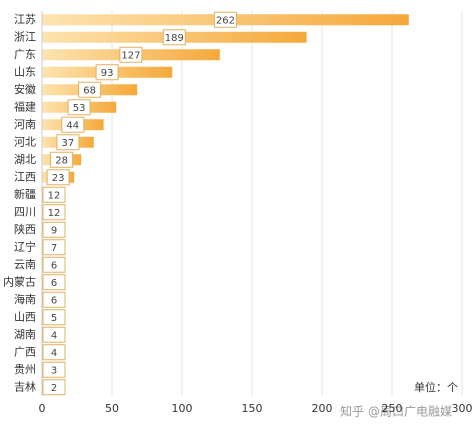 This screenshot has width=474, height=437. What do you see at coordinates (112, 408) in the screenshot?
I see `x-tick-label: 50` at bounding box center [112, 408].